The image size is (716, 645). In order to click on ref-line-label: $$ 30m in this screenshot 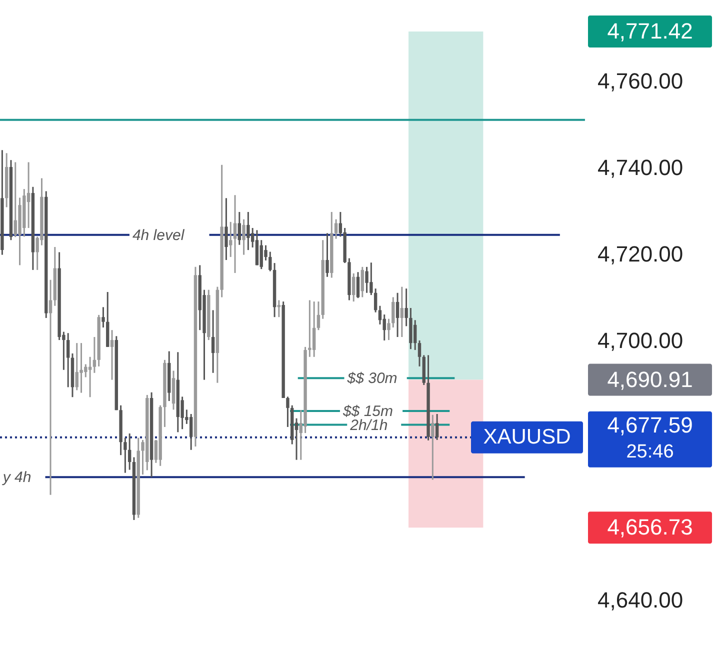, I will do `click(372, 379)`.